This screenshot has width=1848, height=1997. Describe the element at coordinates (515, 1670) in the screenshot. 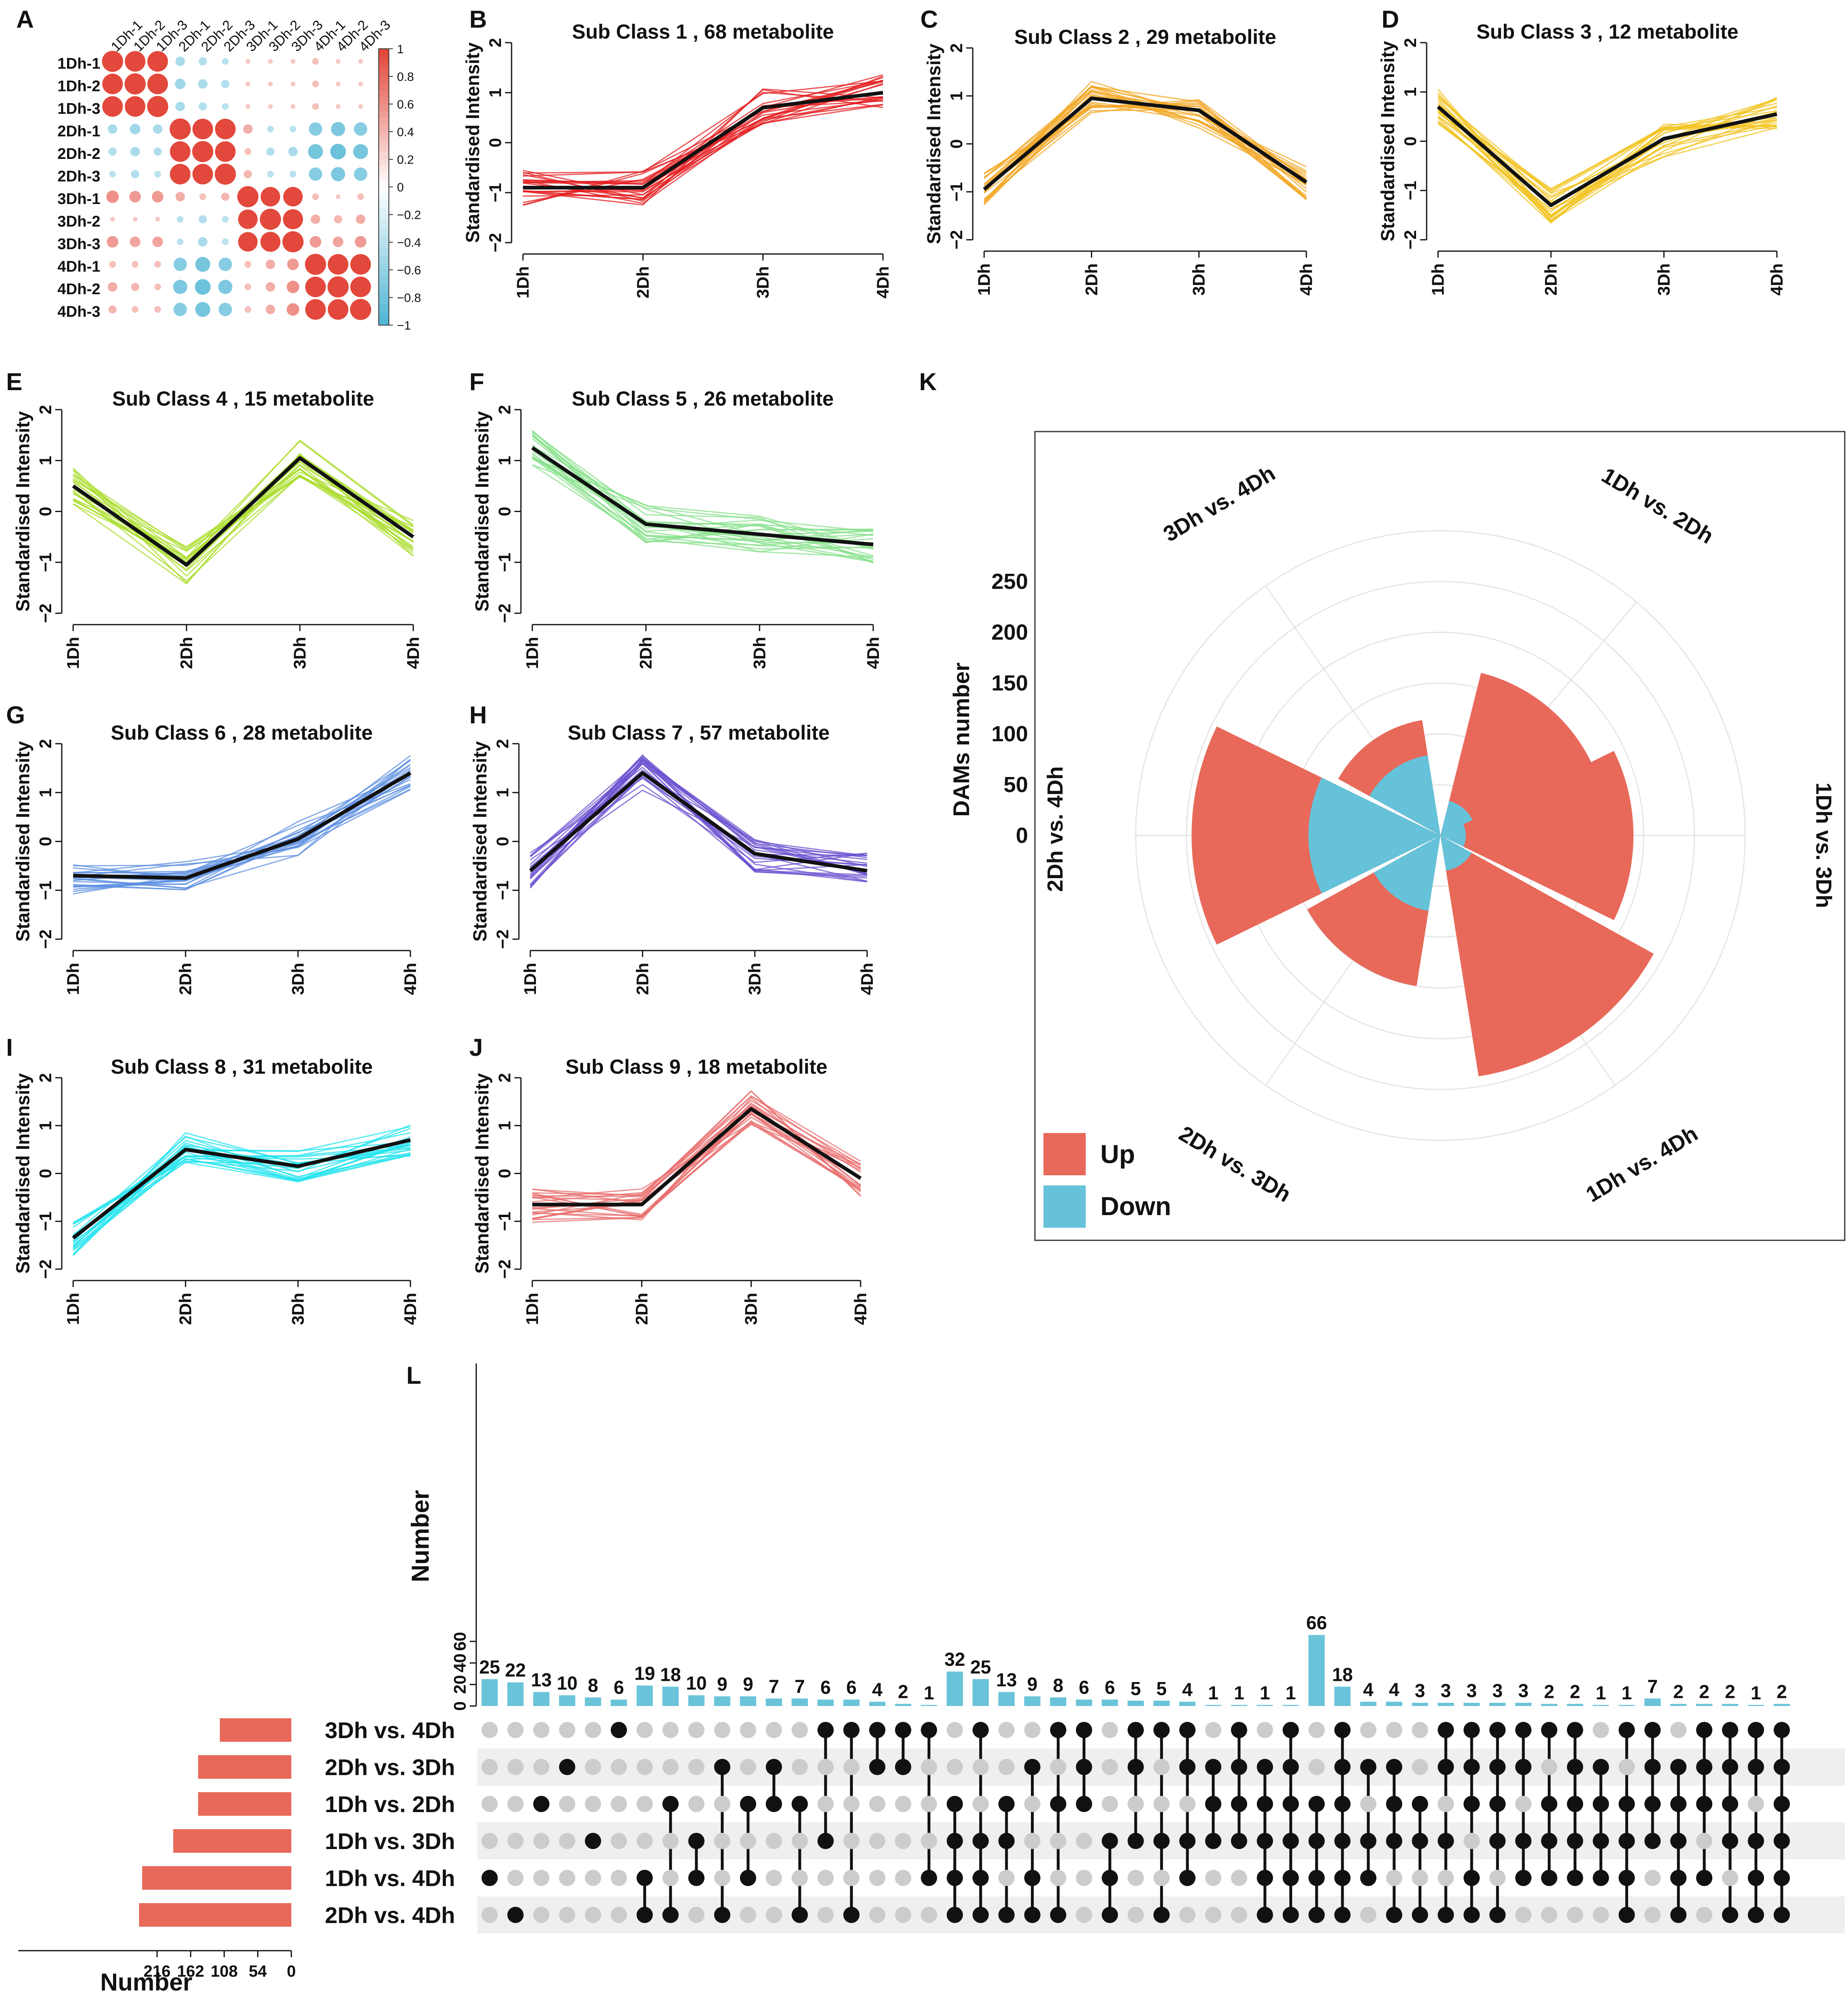

I see `intersection-bar-label: 22` at that location.